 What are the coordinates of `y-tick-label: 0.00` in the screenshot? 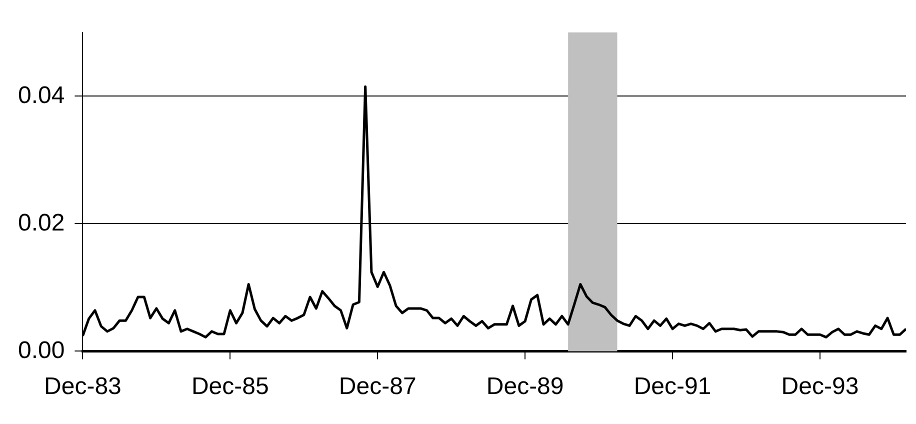 It's located at (41, 350).